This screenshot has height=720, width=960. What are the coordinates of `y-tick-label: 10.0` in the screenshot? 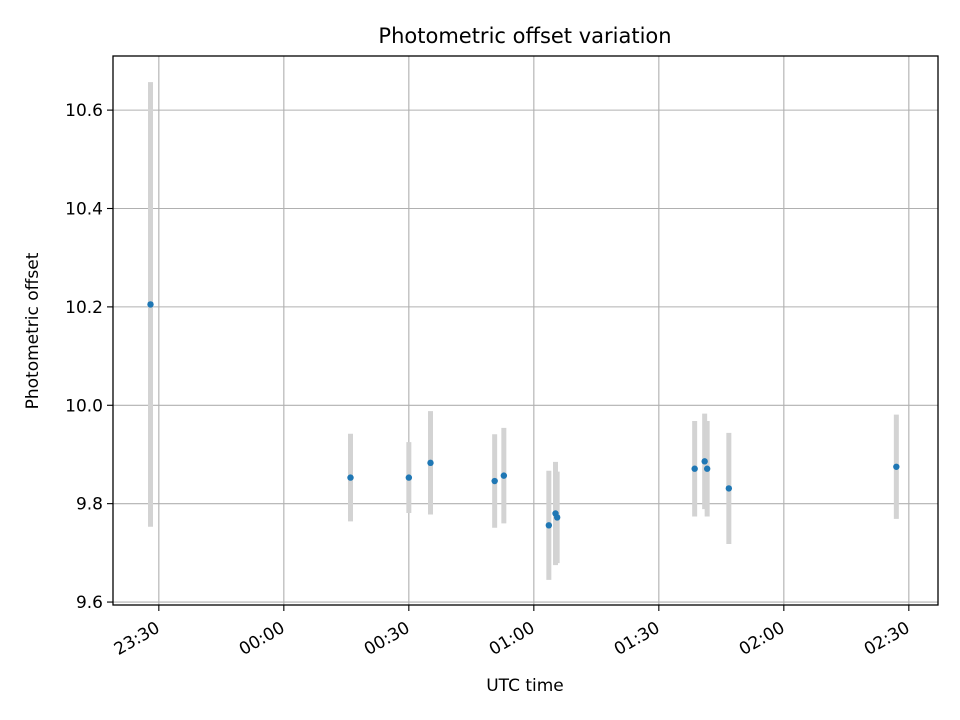 It's located at (84, 406).